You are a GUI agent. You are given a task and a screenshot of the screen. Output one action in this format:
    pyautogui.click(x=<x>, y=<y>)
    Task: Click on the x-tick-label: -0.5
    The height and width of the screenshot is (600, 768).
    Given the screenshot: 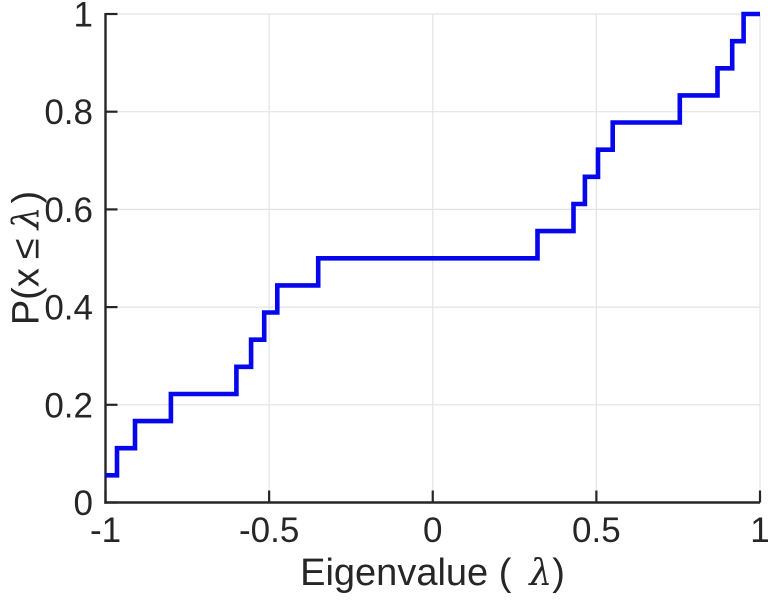 What is the action you would take?
    pyautogui.click(x=269, y=530)
    